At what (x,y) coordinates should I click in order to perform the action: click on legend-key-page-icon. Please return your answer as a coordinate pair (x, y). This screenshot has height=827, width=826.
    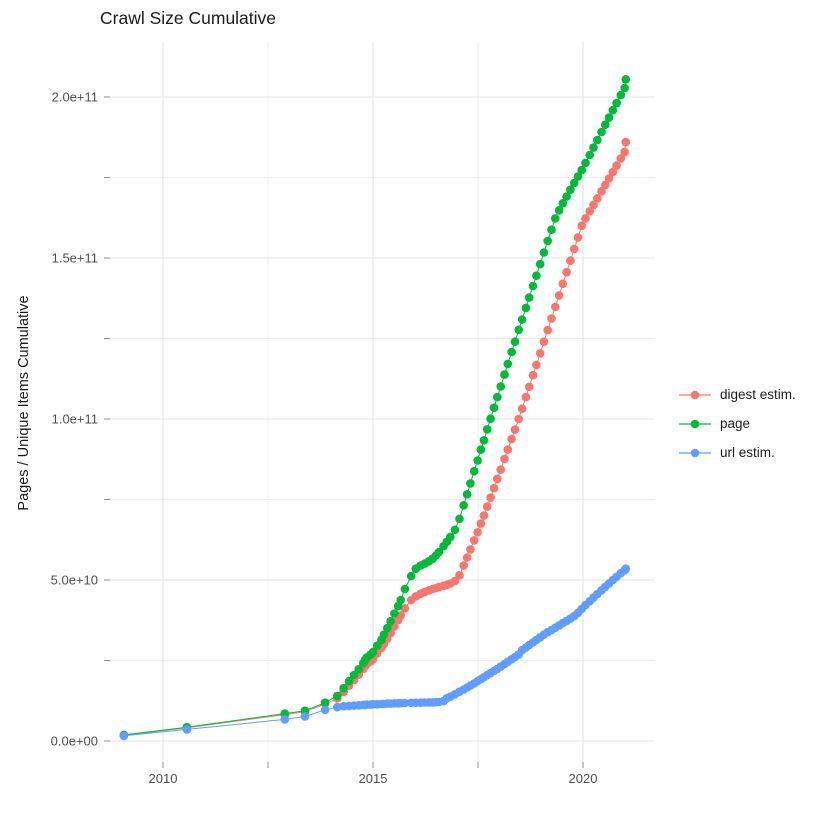
    Looking at the image, I should click on (695, 423).